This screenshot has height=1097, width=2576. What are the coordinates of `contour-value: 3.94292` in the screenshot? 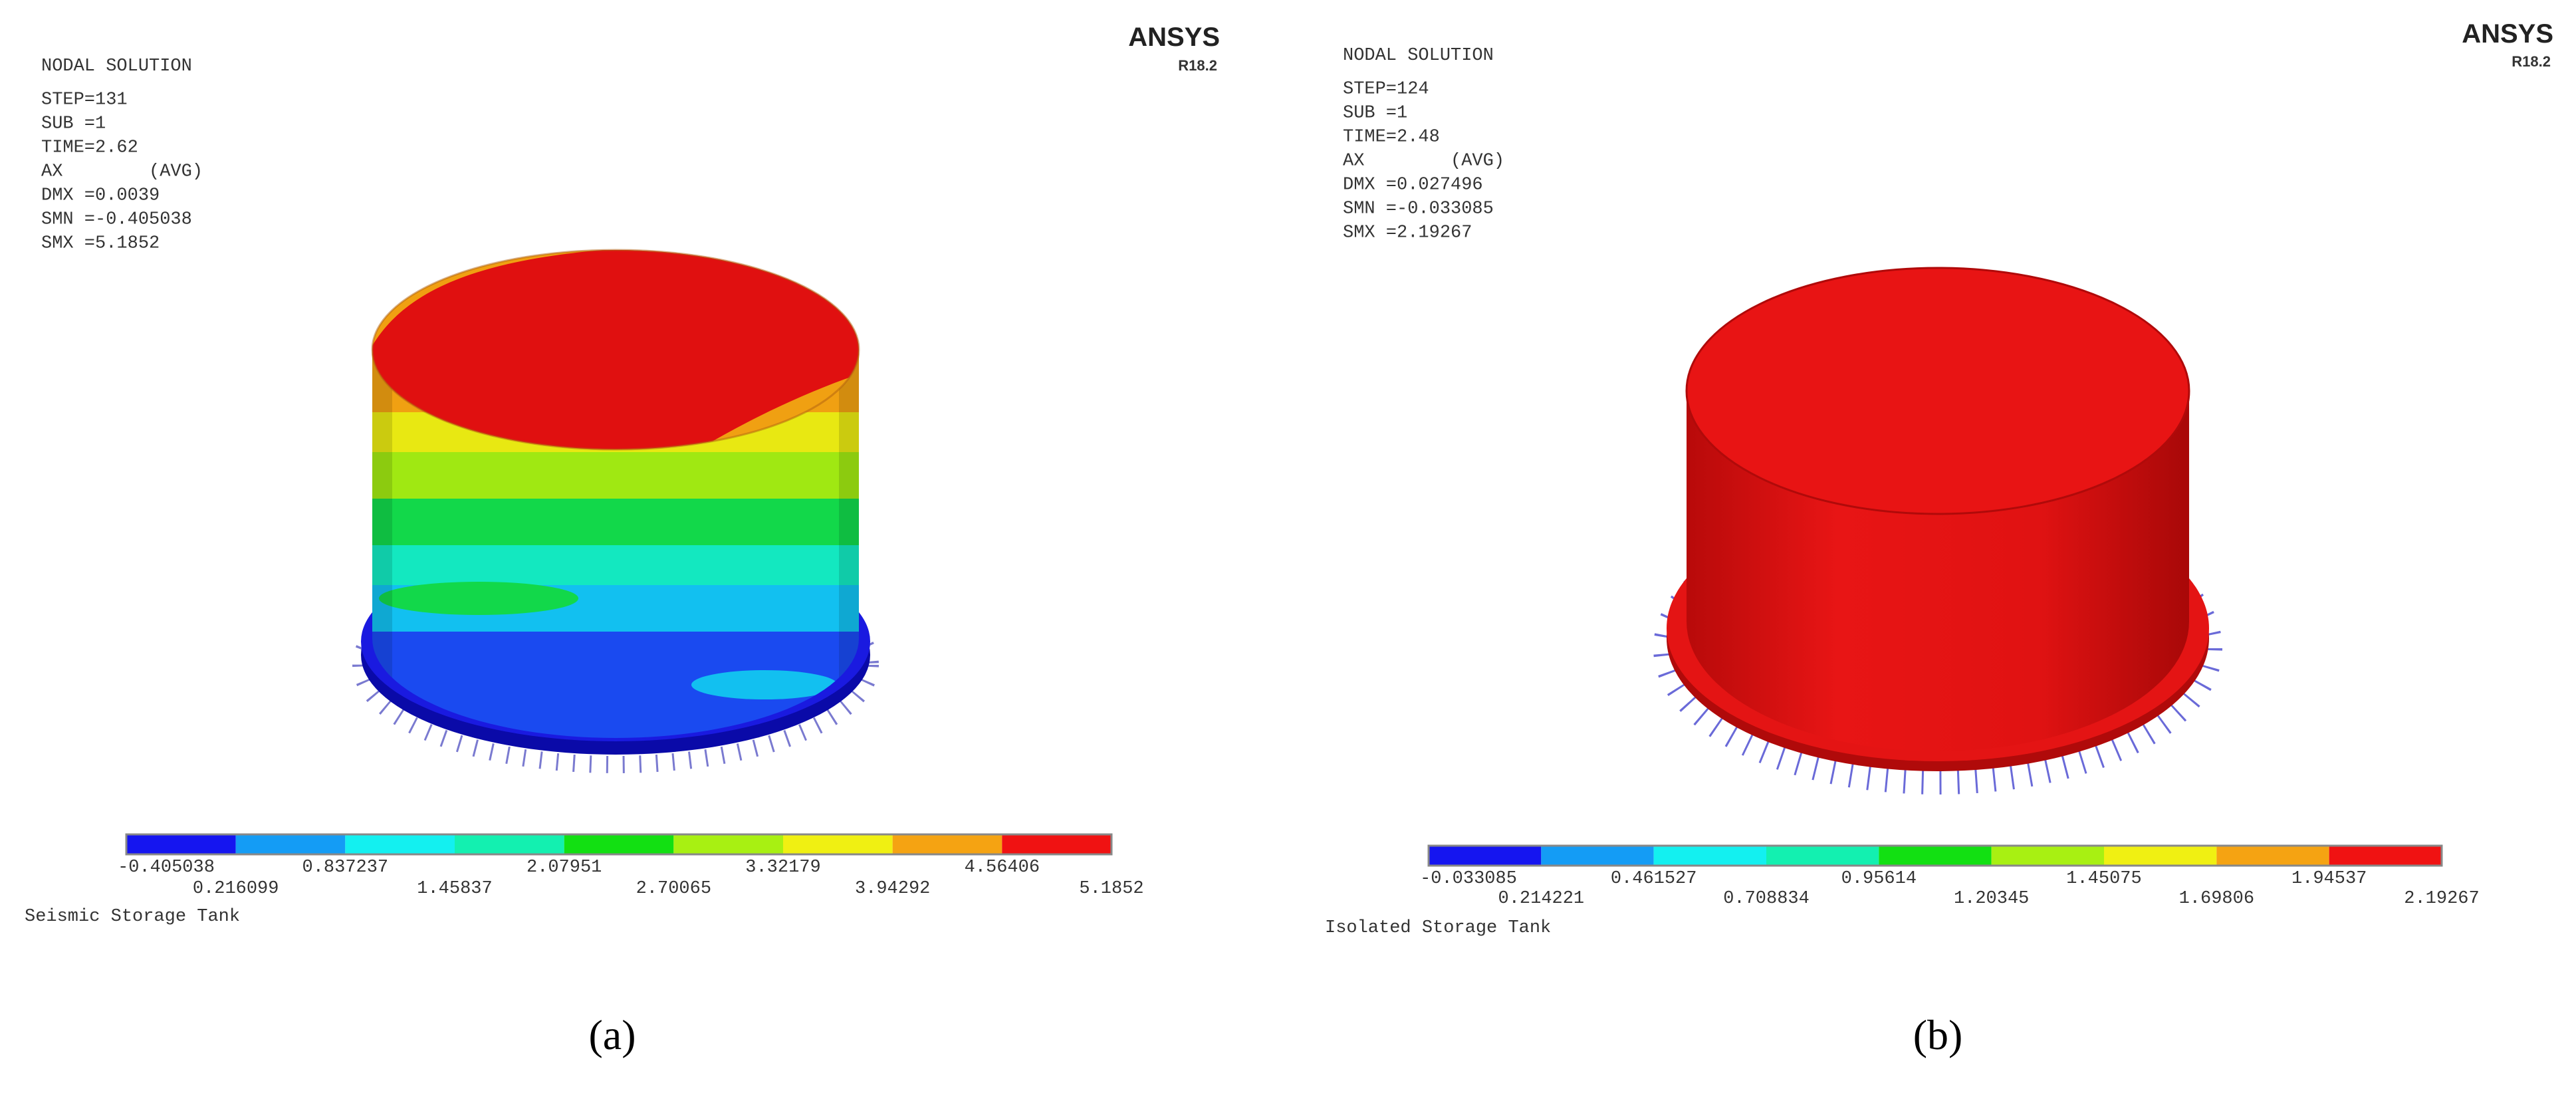 It's located at (892, 889).